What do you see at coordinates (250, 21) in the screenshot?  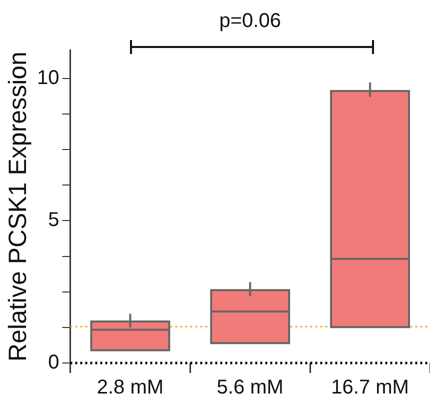 I see `text: p=0.06` at bounding box center [250, 21].